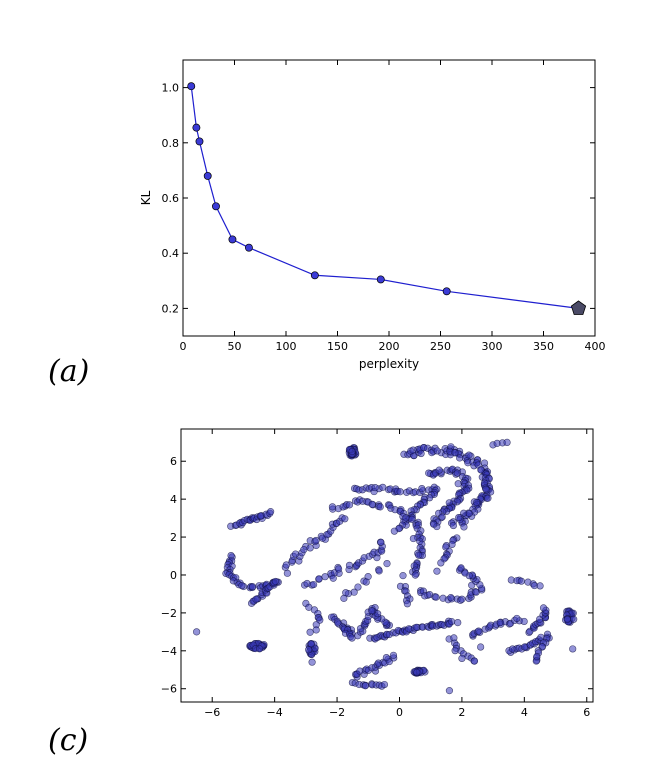 The height and width of the screenshot is (770, 647). I want to click on panel-a-x-tick-label: 400, so click(595, 346).